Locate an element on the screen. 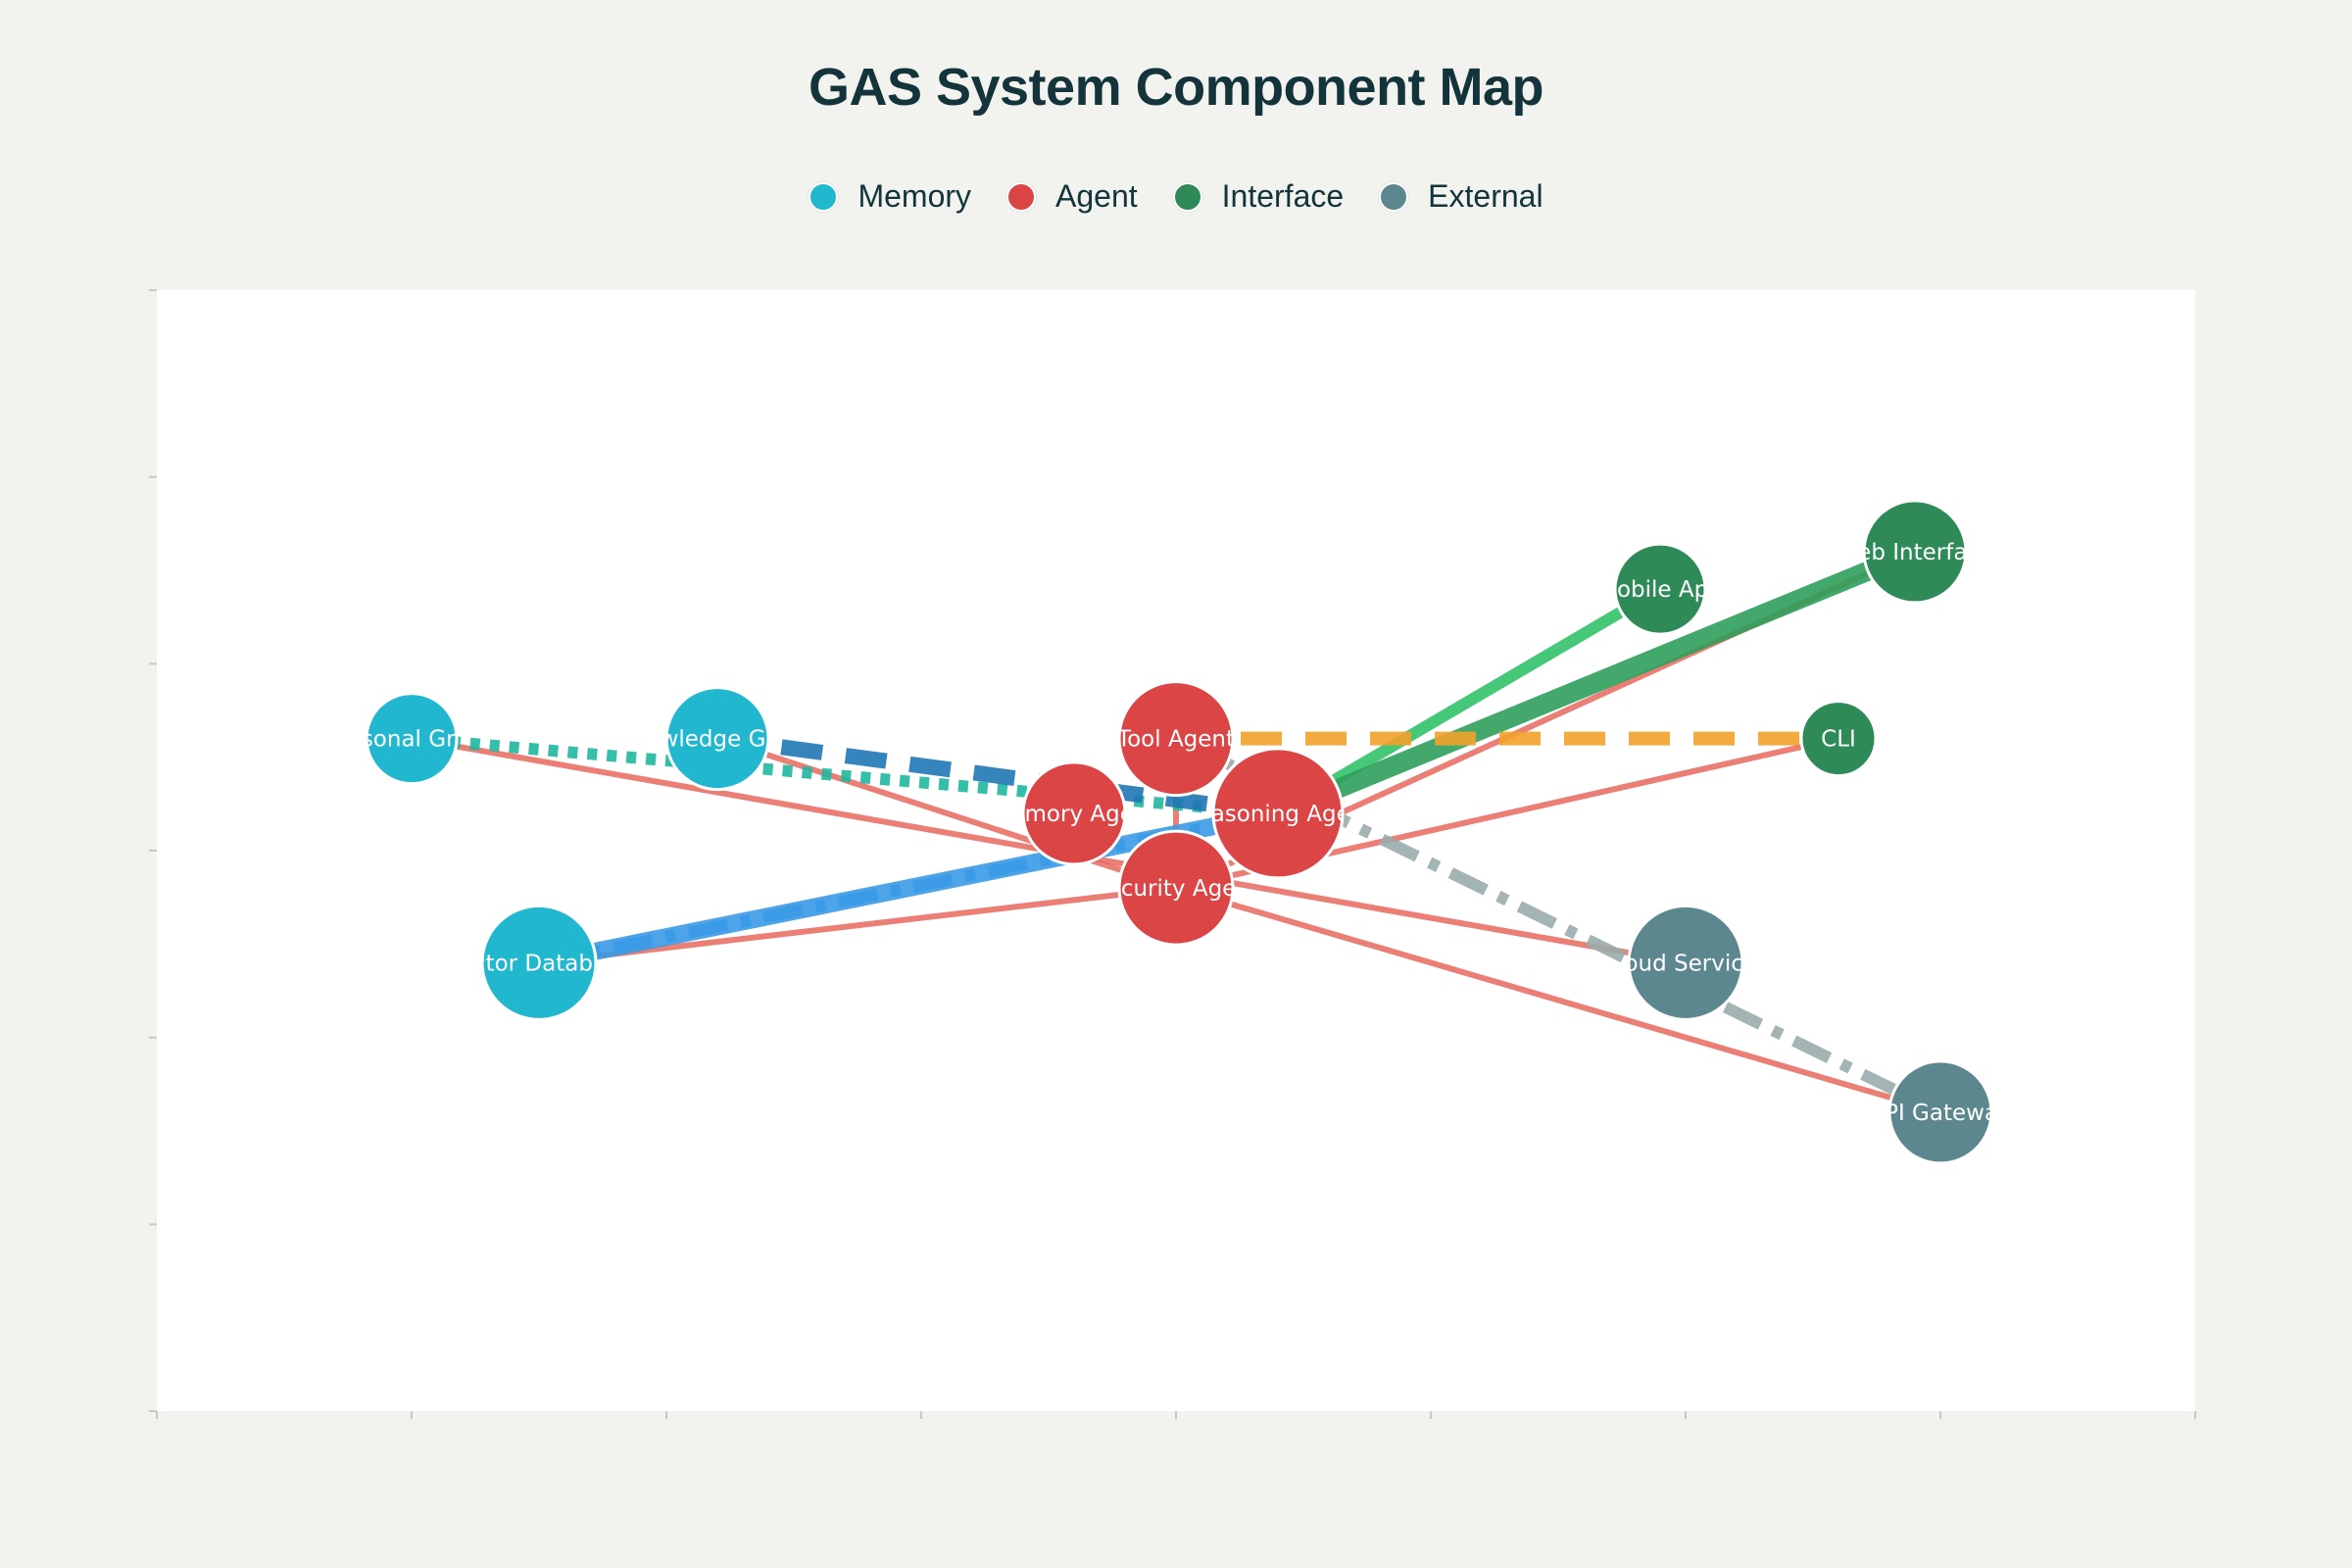  legend-item-memory: Memory is located at coordinates (889, 196).